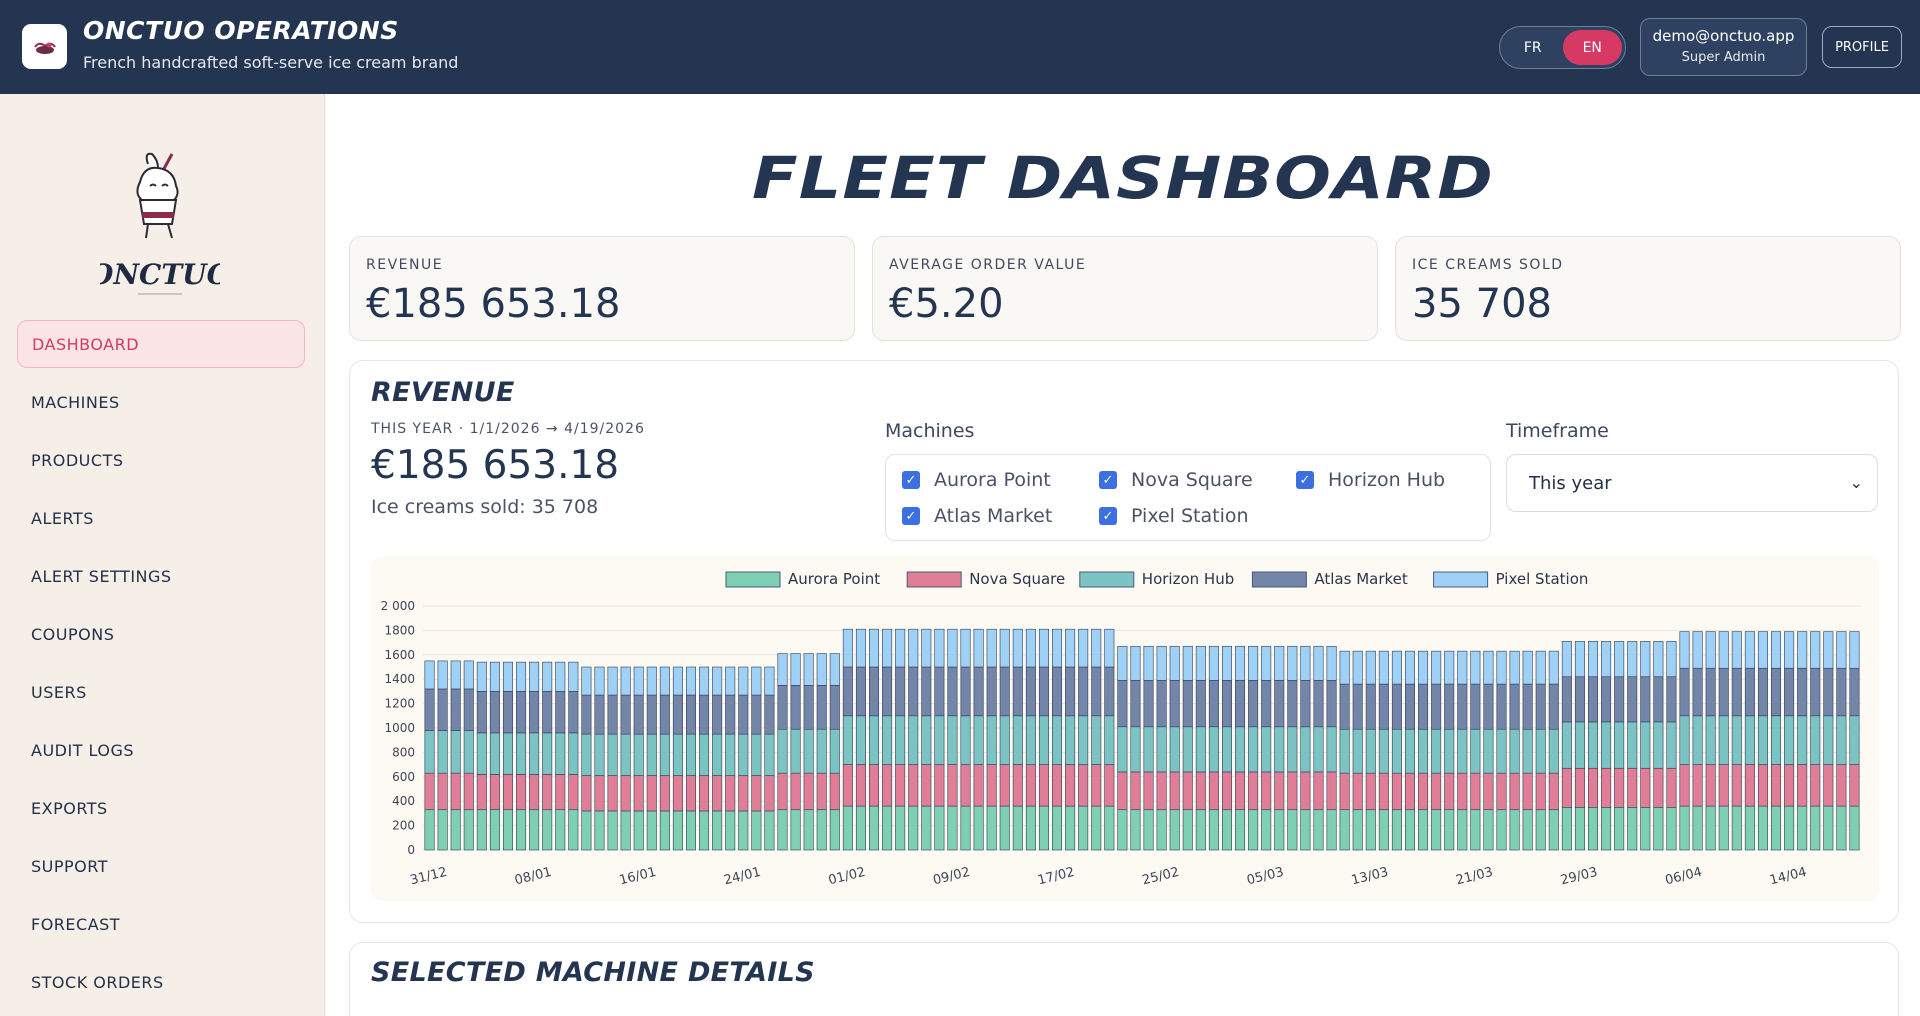  I want to click on kpi-value: €185 653.18, so click(493, 304).